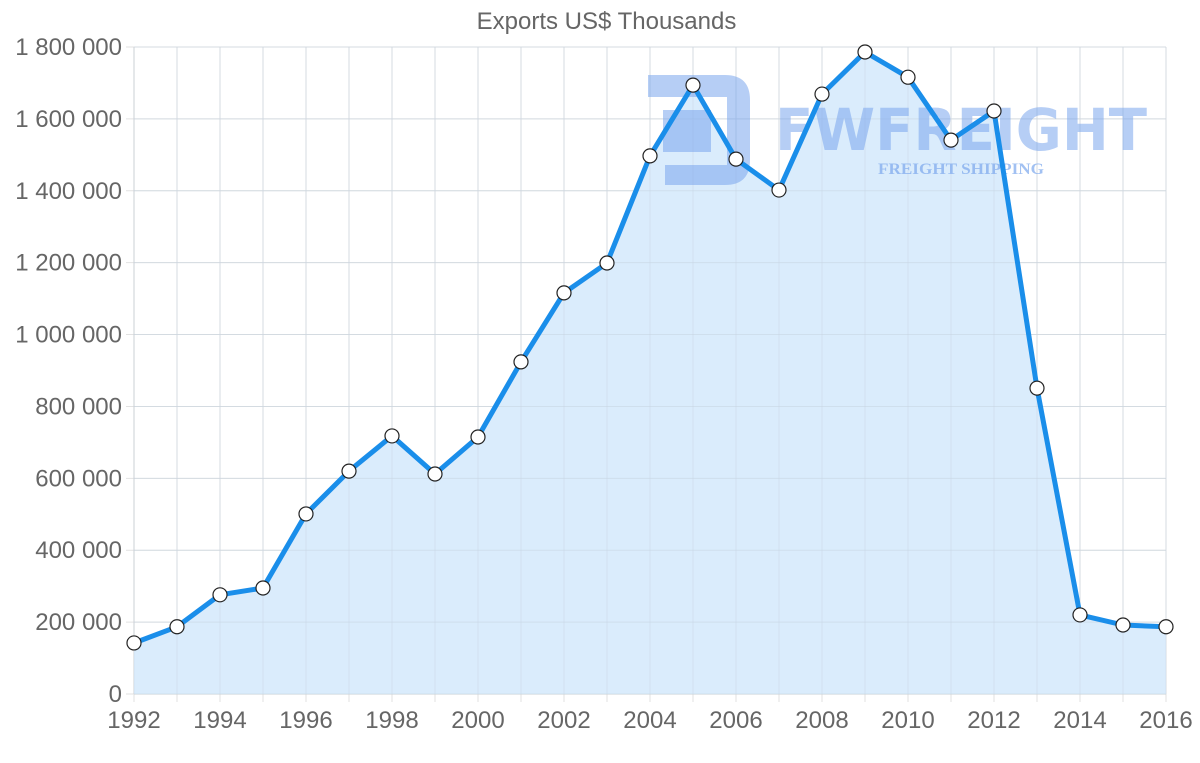 This screenshot has height=763, width=1200. I want to click on x-tick-label: 2002, so click(563, 720).